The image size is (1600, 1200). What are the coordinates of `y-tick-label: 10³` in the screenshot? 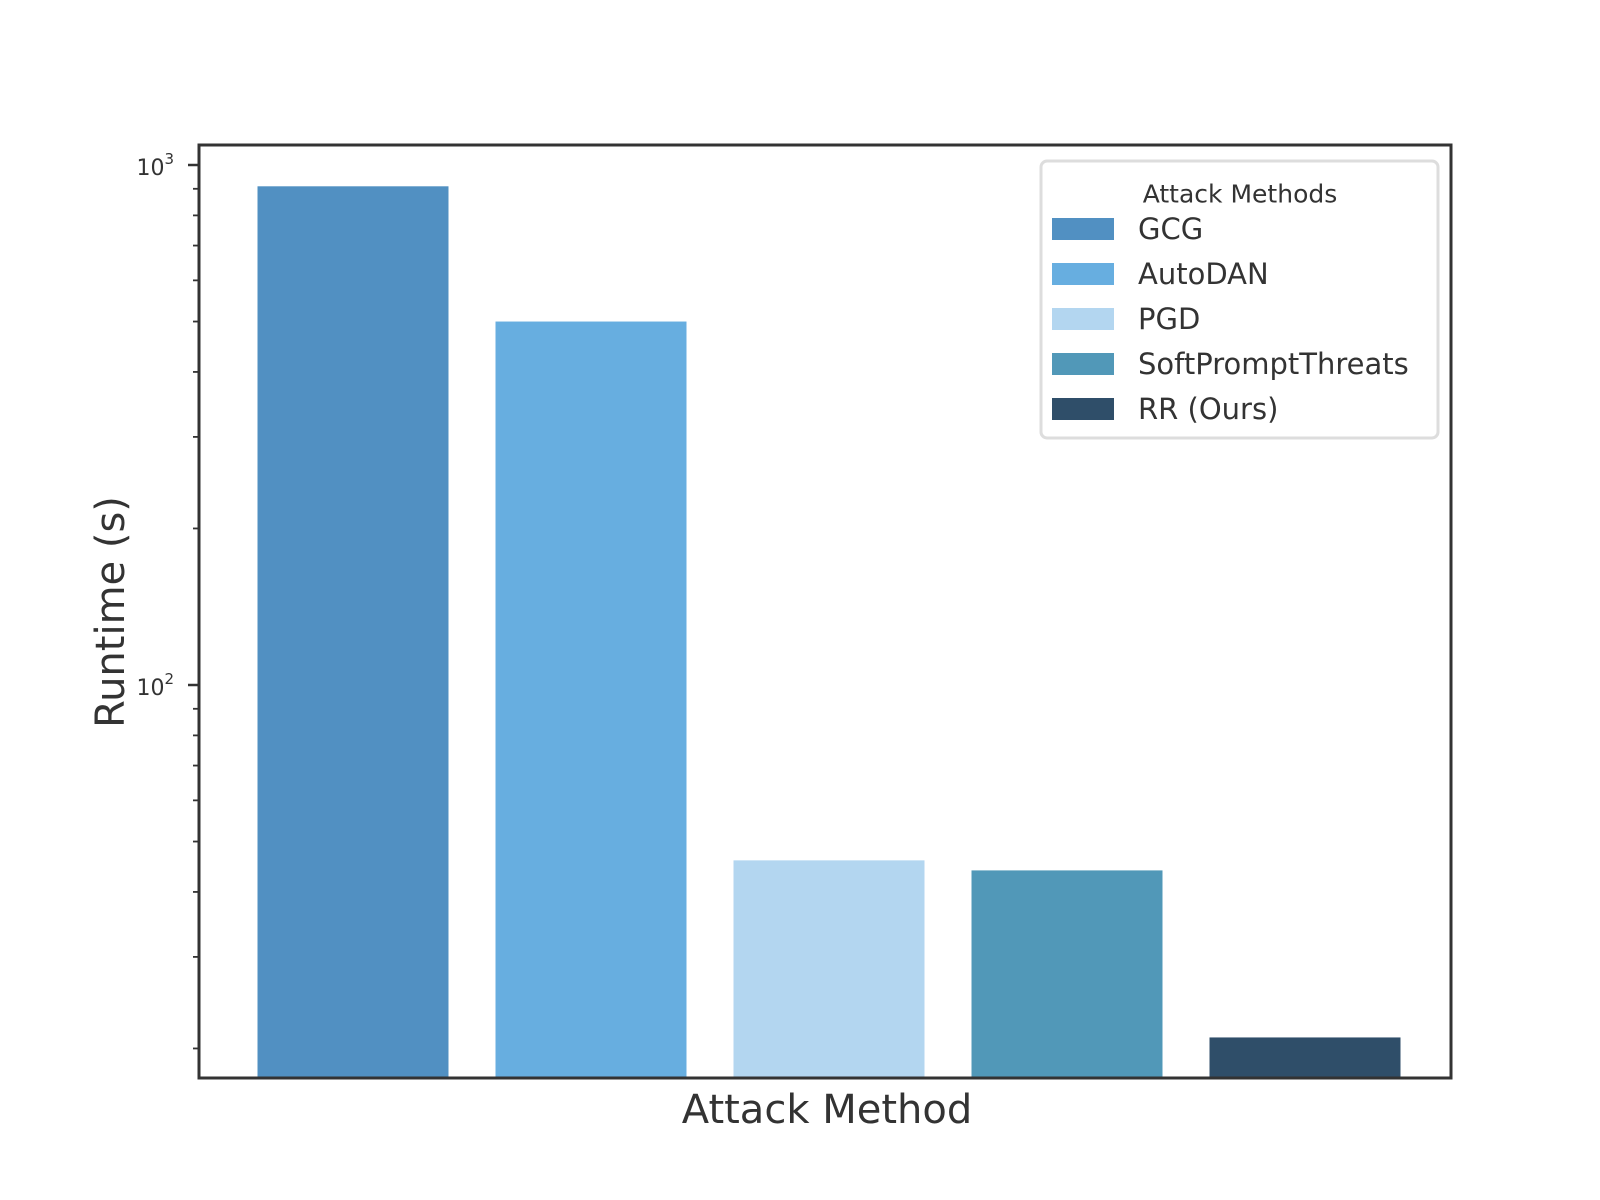 It's located at (155, 165).